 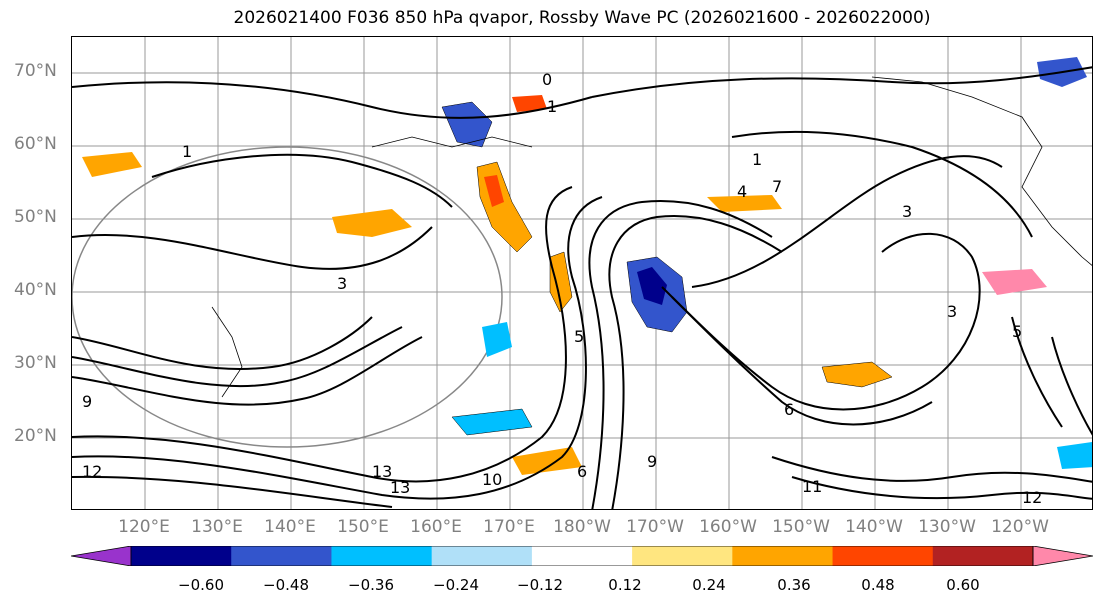 What do you see at coordinates (1020, 527) in the screenshot?
I see `lon-label-120w: 120°W` at bounding box center [1020, 527].